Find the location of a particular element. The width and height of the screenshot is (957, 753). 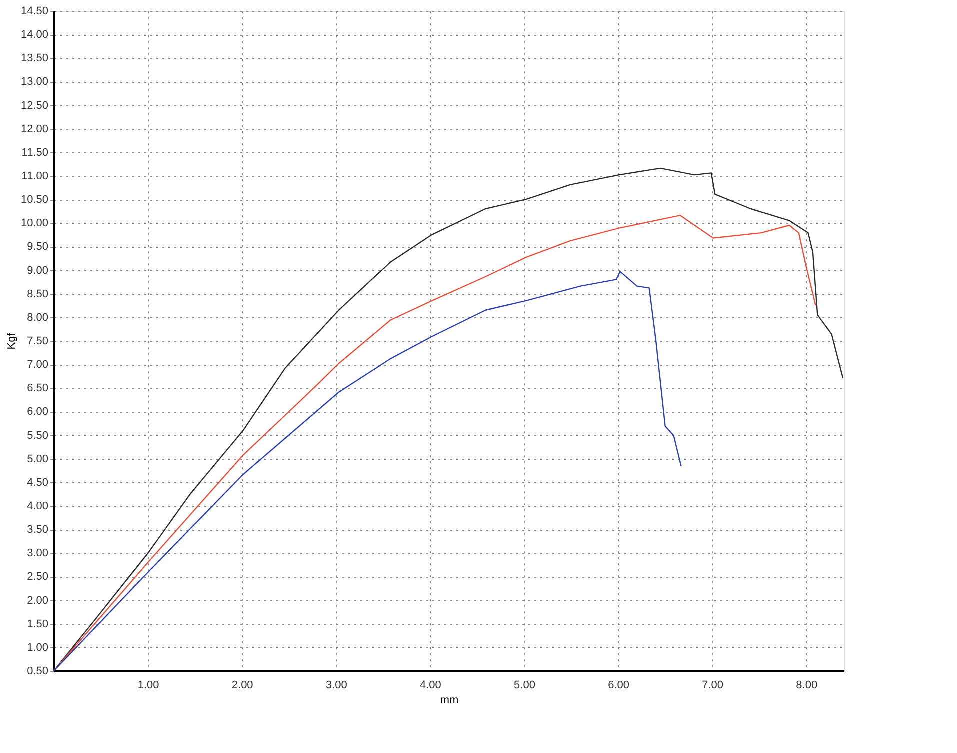

x-tick-label: 7.00 is located at coordinates (713, 686).